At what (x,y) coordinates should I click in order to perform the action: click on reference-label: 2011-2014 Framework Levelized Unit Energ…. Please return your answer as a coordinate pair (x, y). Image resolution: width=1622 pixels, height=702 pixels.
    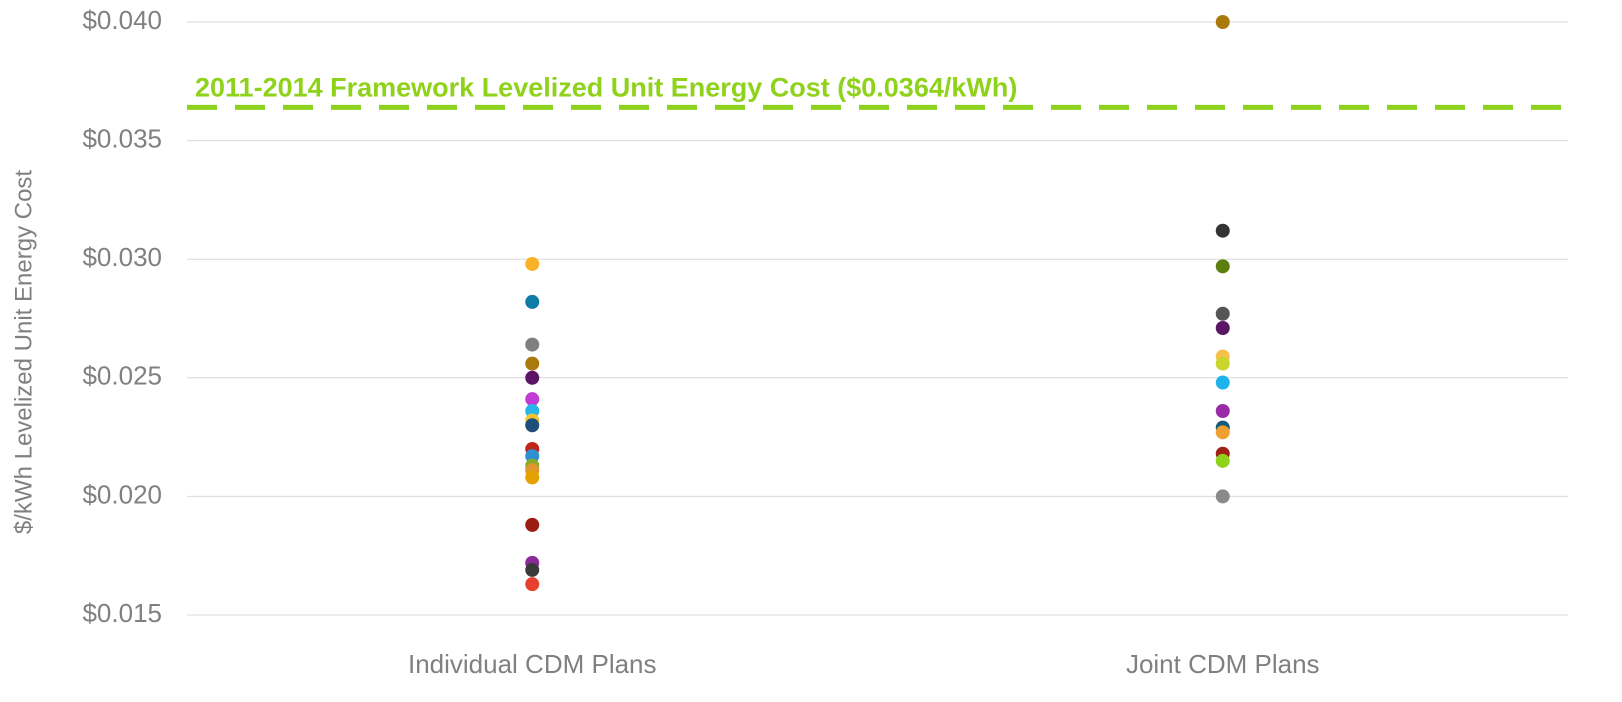
    Looking at the image, I should click on (606, 88).